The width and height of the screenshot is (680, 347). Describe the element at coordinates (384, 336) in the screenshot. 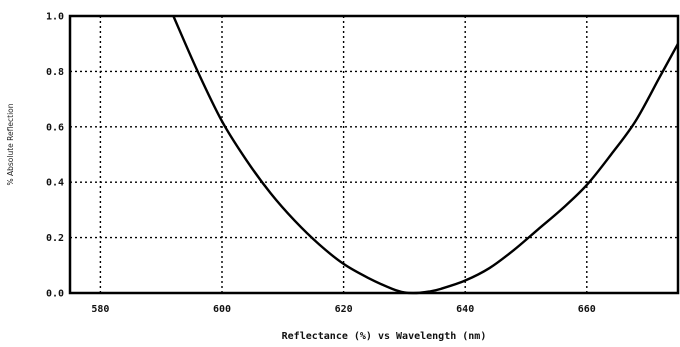

I see `x-axis-title: Reflectance (%) vs Wavelength (nm)` at that location.